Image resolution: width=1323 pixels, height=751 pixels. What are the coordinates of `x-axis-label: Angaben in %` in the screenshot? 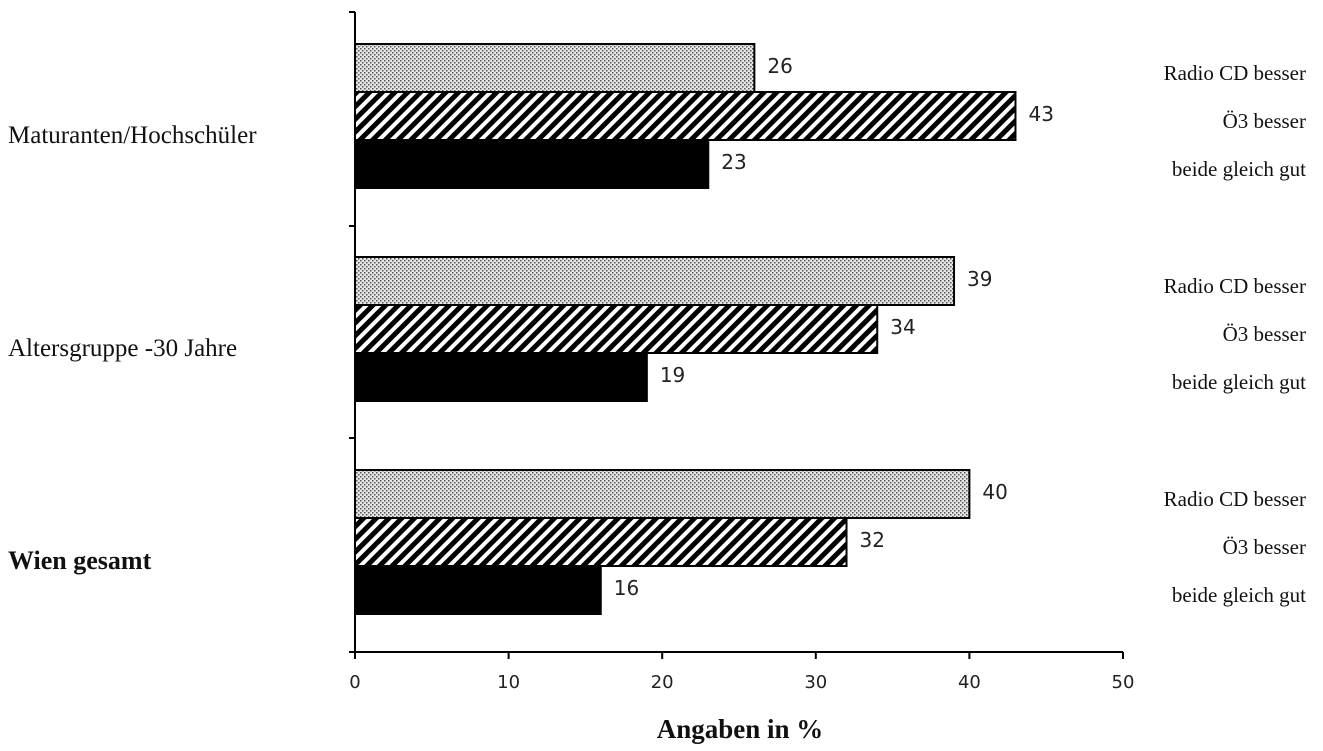 It's located at (740, 729).